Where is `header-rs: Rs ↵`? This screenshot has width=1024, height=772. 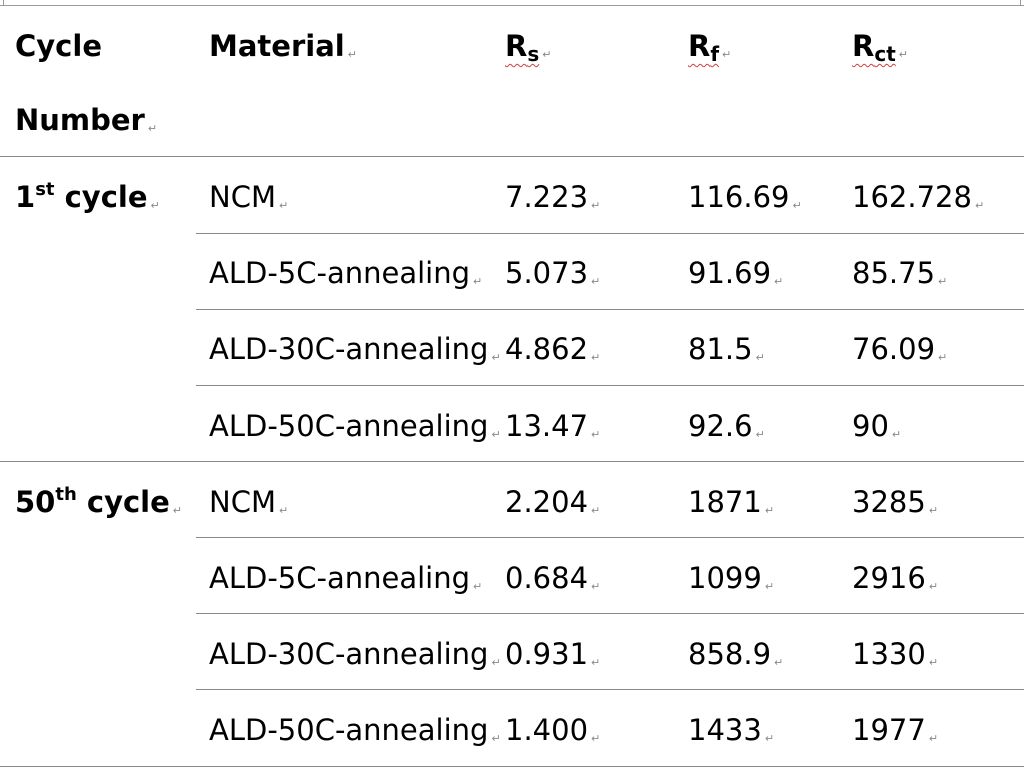
header-rs: Rs ↵ is located at coordinates (528, 47).